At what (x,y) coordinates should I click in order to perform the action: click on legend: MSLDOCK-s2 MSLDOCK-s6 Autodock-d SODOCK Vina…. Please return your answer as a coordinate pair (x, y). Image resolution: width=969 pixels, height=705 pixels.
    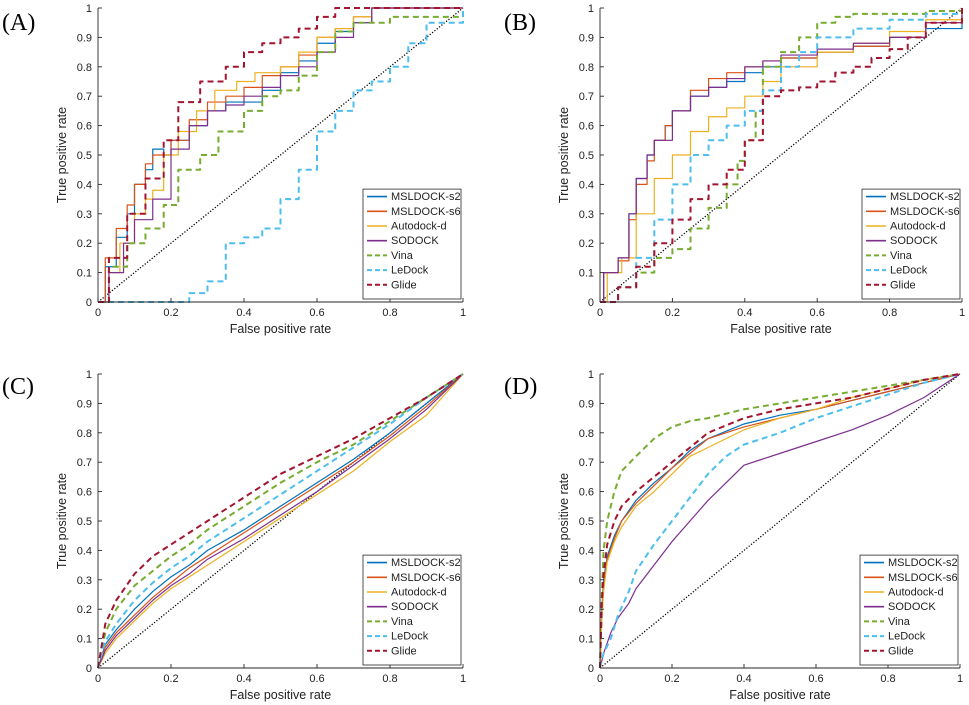
    Looking at the image, I should click on (909, 610).